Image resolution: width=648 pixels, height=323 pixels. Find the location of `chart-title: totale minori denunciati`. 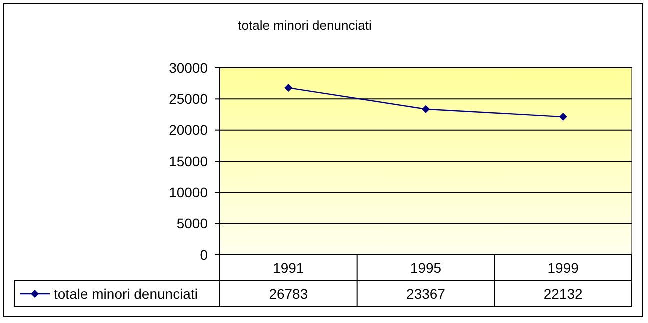

chart-title: totale minori denunciati is located at coordinates (305, 25).